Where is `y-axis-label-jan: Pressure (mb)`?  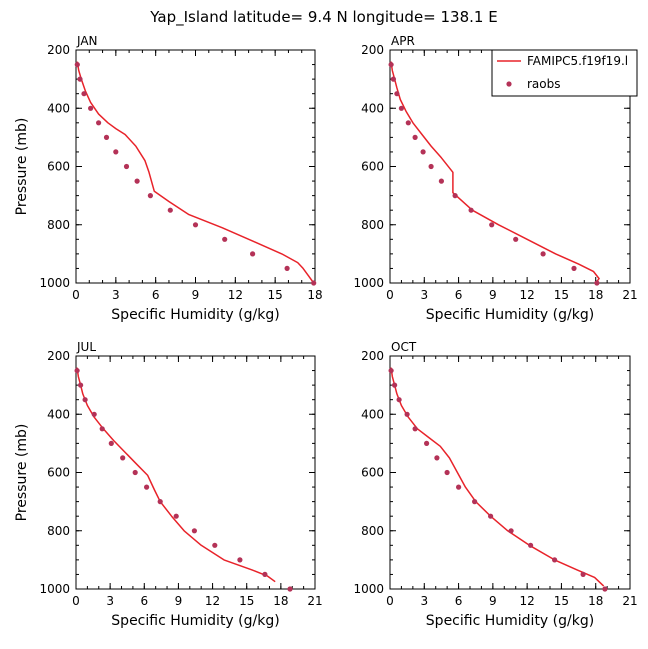
y-axis-label-jan: Pressure (mb) is located at coordinates (22, 167).